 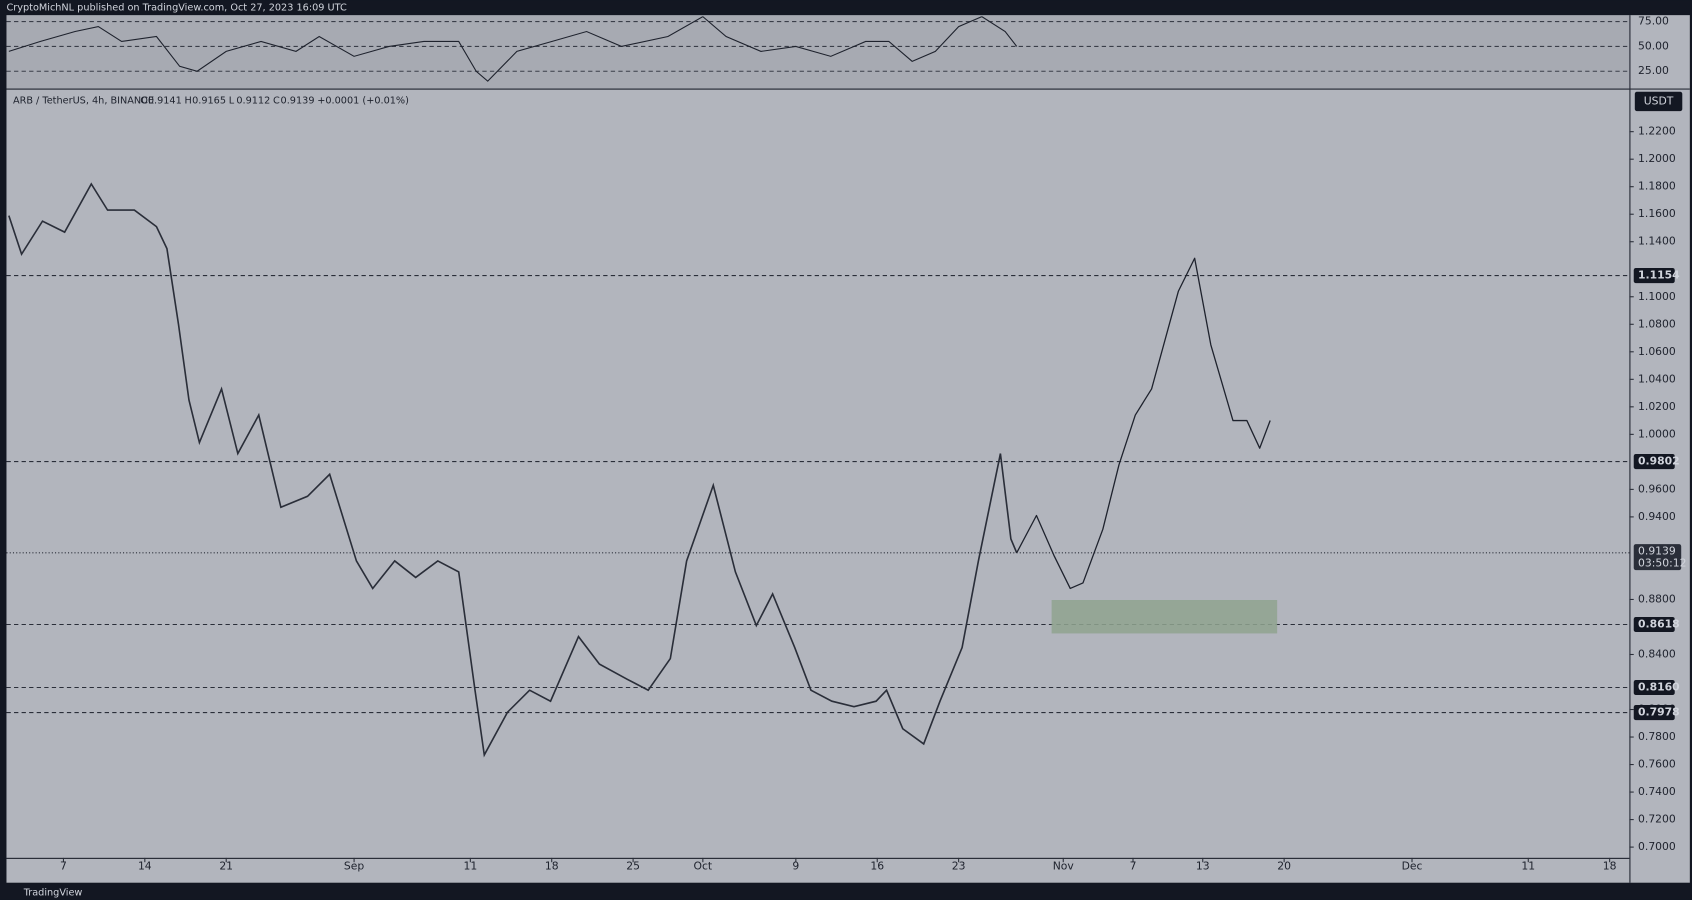 I want to click on countdown: 03:50:12, so click(x=1662, y=563).